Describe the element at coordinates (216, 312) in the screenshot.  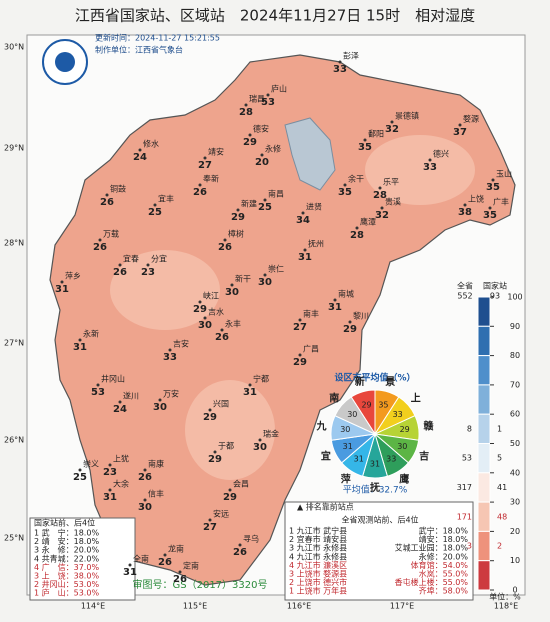
I see `station-name: 吉水` at that location.